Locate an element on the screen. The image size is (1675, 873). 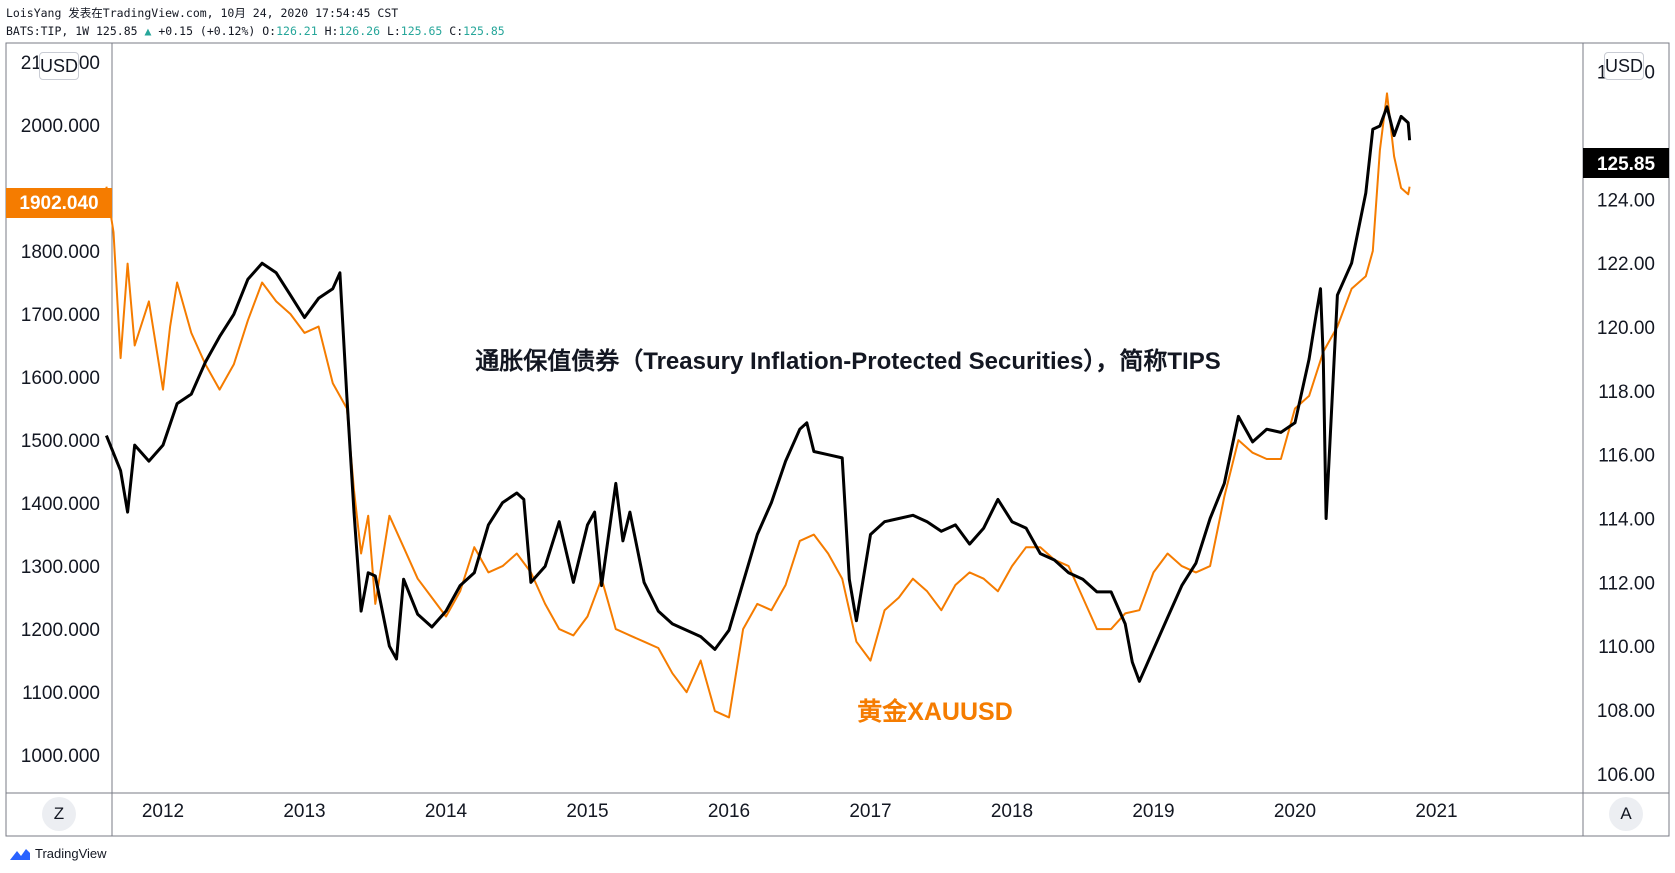
auto-scale-button: A is located at coordinates (1626, 814).